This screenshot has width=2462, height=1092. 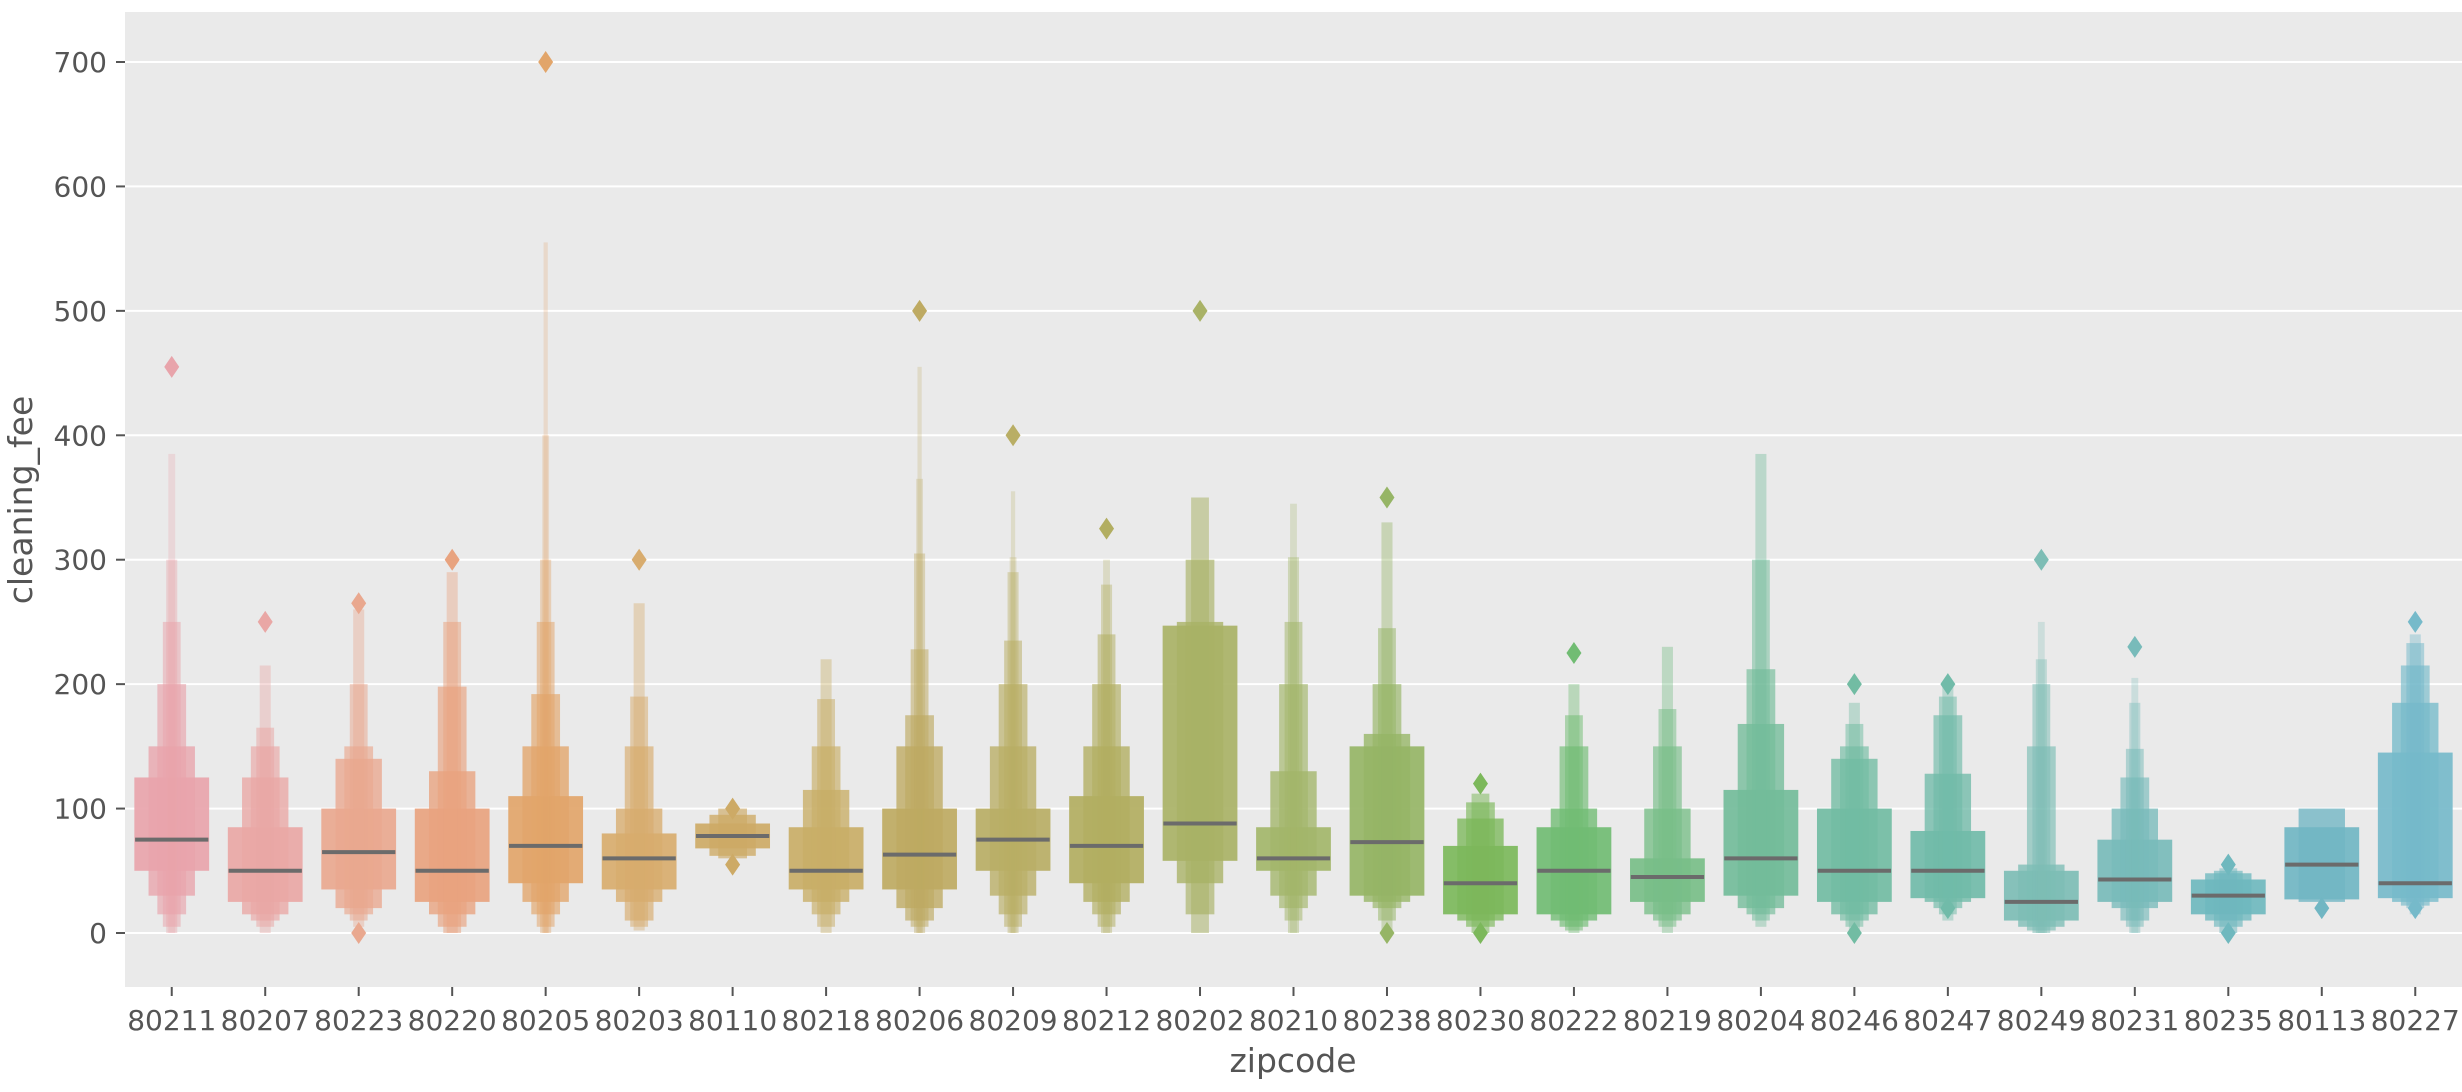 What do you see at coordinates (545, 1020) in the screenshot?
I see `x-tick-label-80205: 80205` at bounding box center [545, 1020].